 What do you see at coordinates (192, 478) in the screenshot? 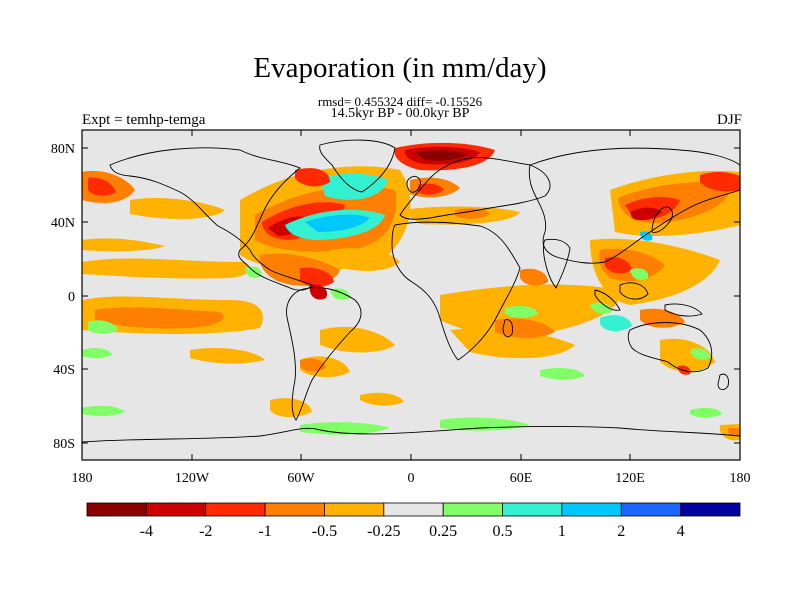
I see `lon-label: 120W` at bounding box center [192, 478].